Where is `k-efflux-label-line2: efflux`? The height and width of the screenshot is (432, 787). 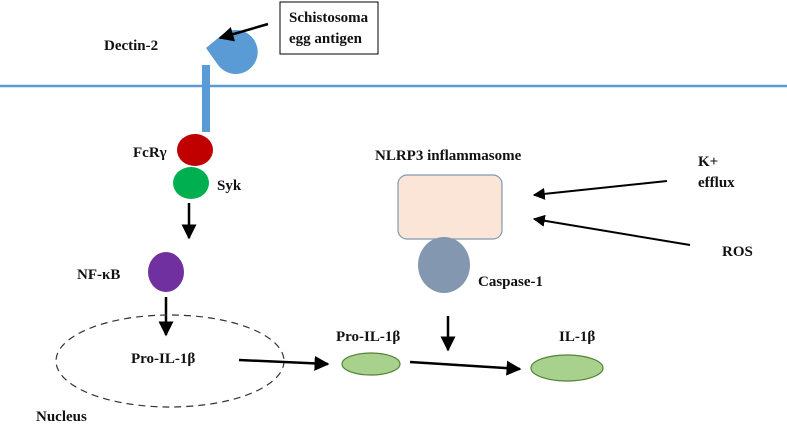
k-efflux-label-line2: efflux is located at coordinates (716, 183).